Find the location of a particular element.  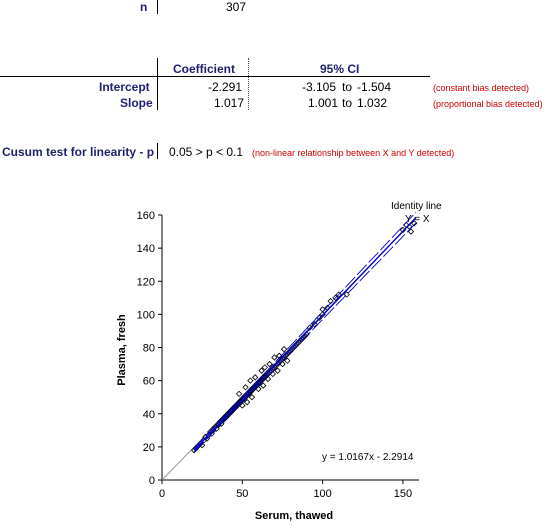

row-intercept-ci-sep: to is located at coordinates (347, 87).